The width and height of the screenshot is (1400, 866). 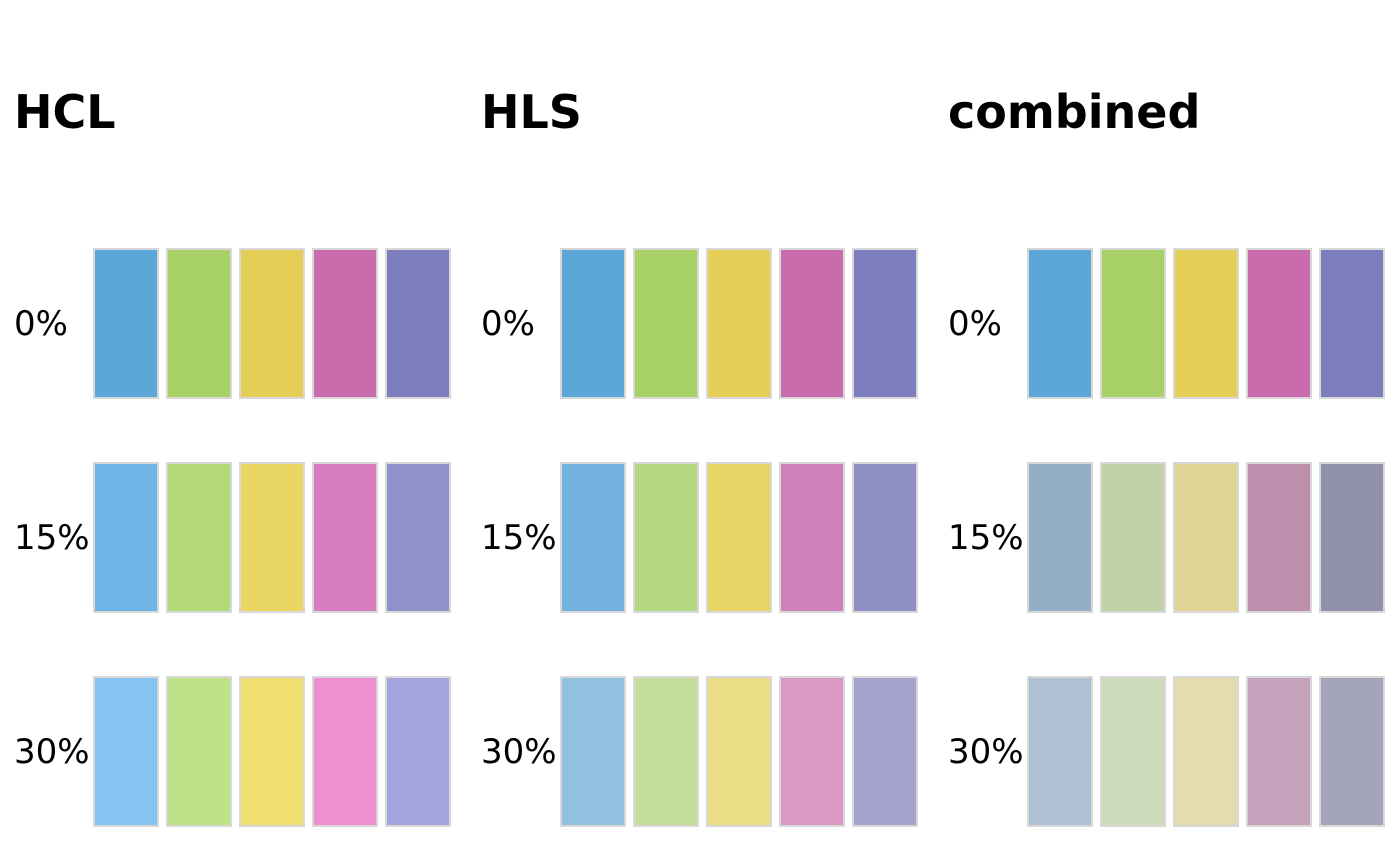 What do you see at coordinates (1074, 112) in the screenshot?
I see `group-title: combined` at bounding box center [1074, 112].